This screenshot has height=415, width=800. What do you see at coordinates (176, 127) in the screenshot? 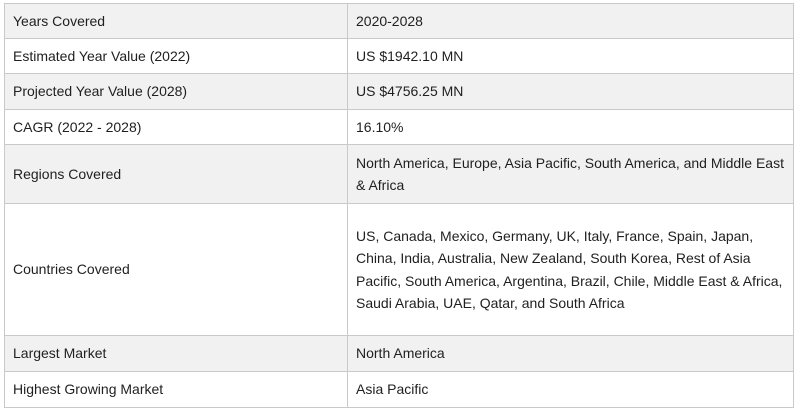
I see `row-label: CAGR (2022 - 2028)` at bounding box center [176, 127].